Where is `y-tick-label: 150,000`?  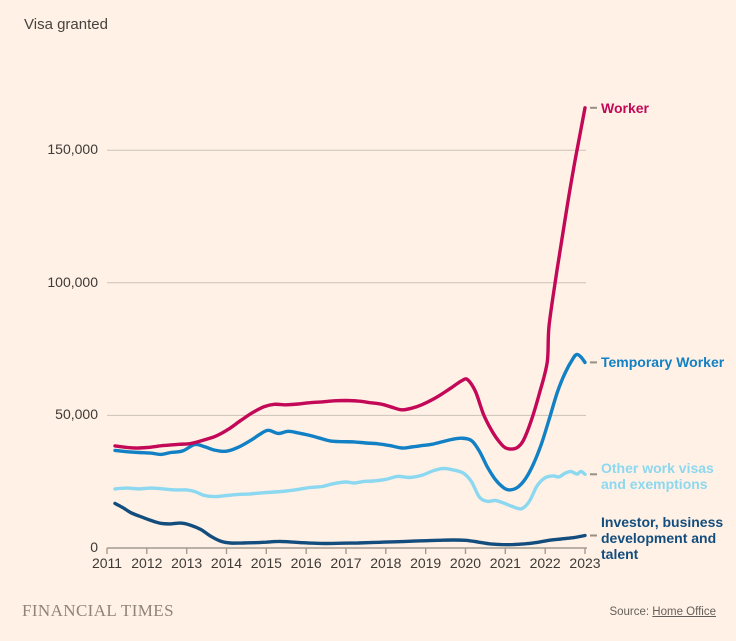 y-tick-label: 150,000 is located at coordinates (72, 149).